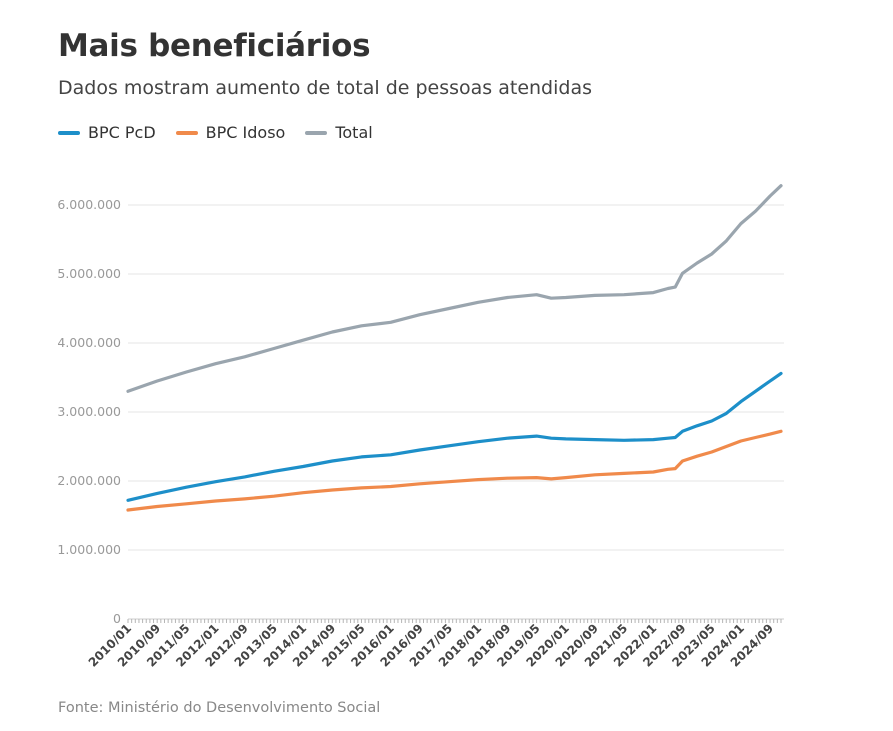  Describe the element at coordinates (316, 132) in the screenshot. I see `legend-swatch-total` at that location.